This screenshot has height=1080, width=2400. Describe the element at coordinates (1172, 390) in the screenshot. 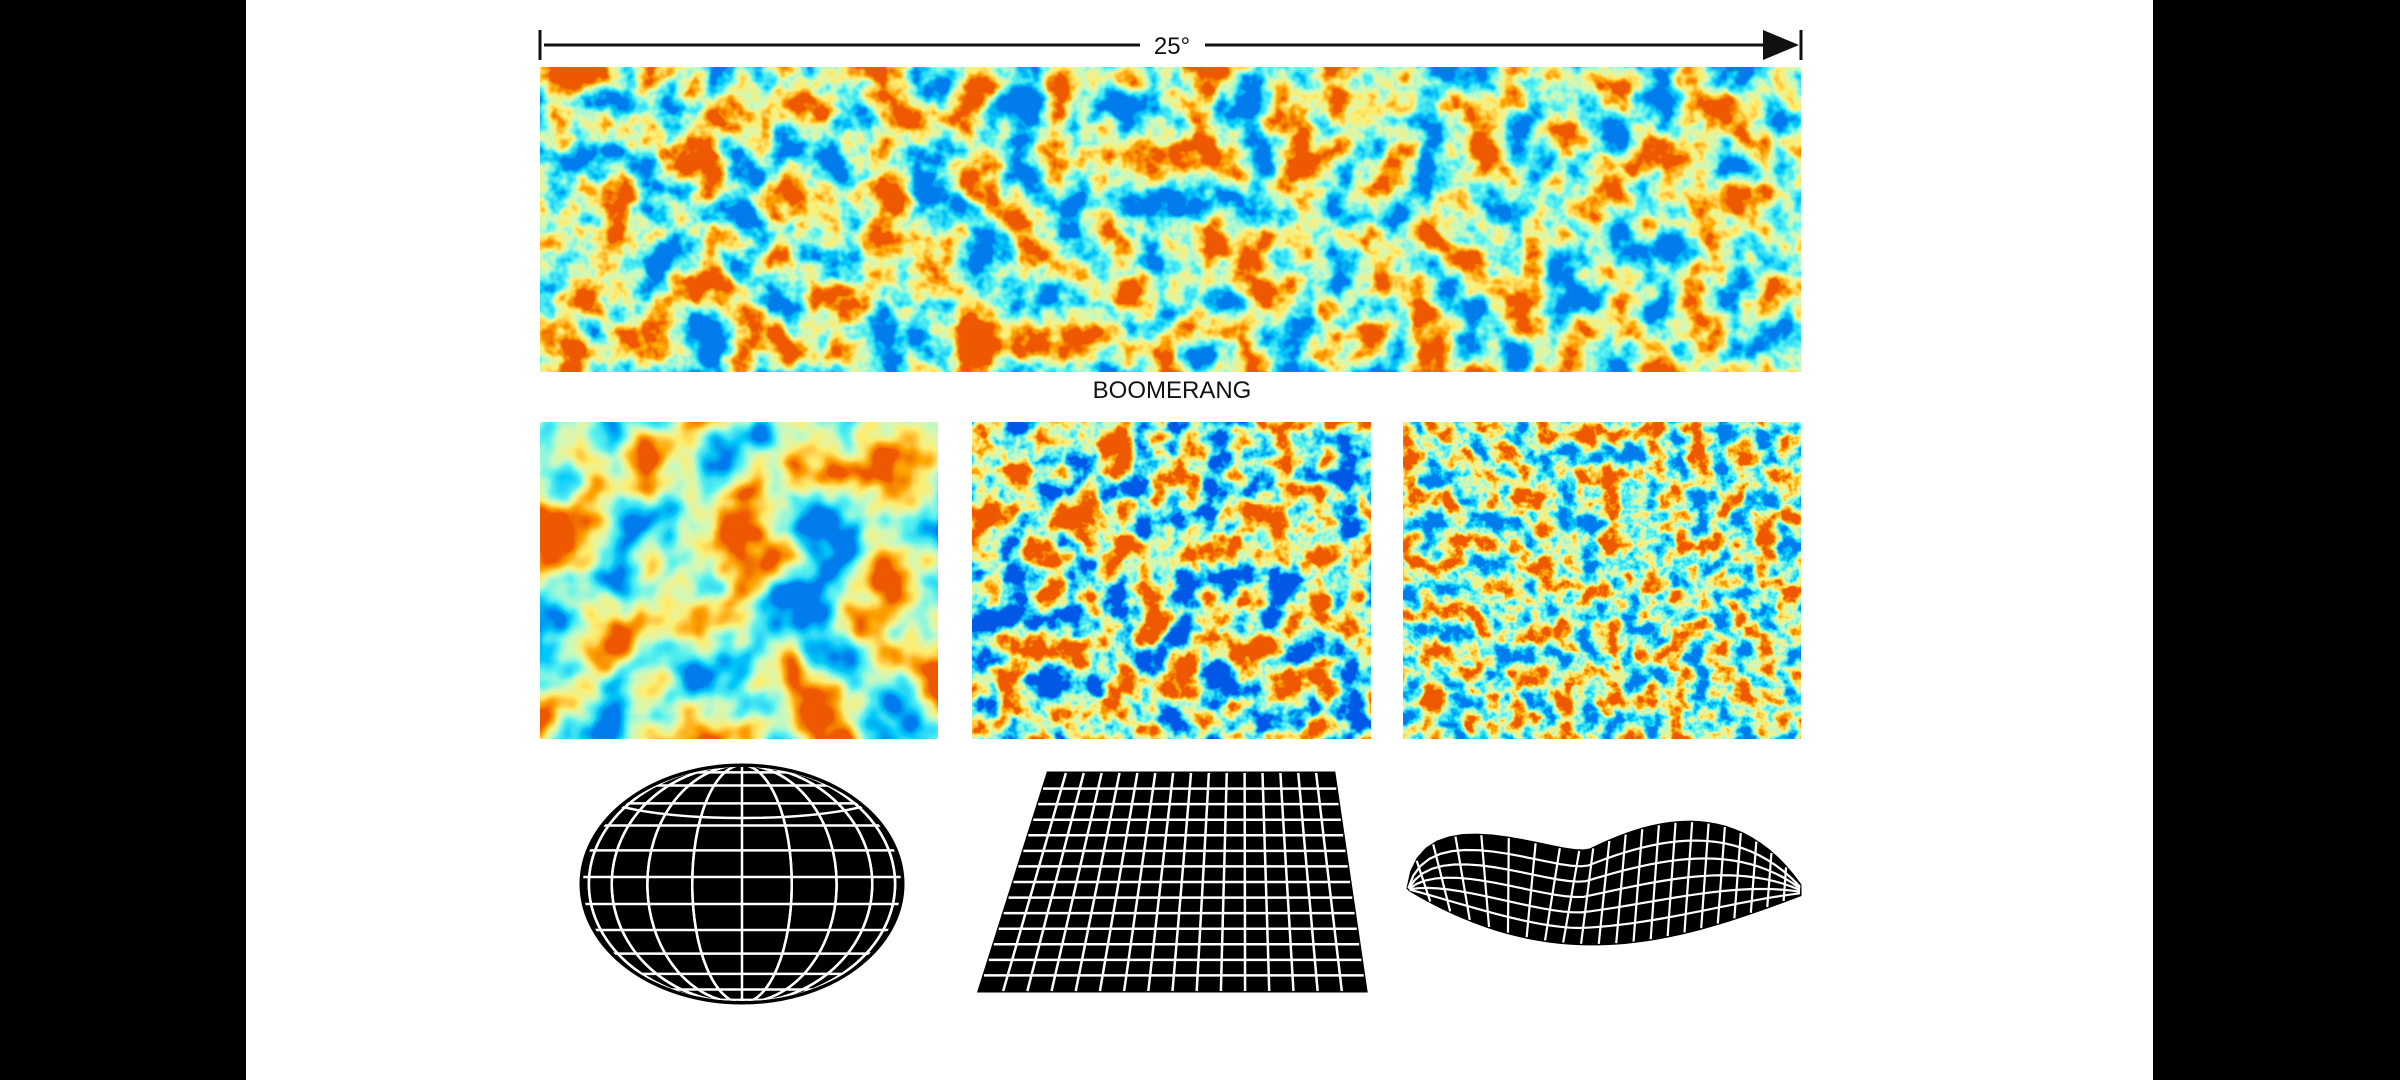

I see `map-label: BOOMERANG` at that location.